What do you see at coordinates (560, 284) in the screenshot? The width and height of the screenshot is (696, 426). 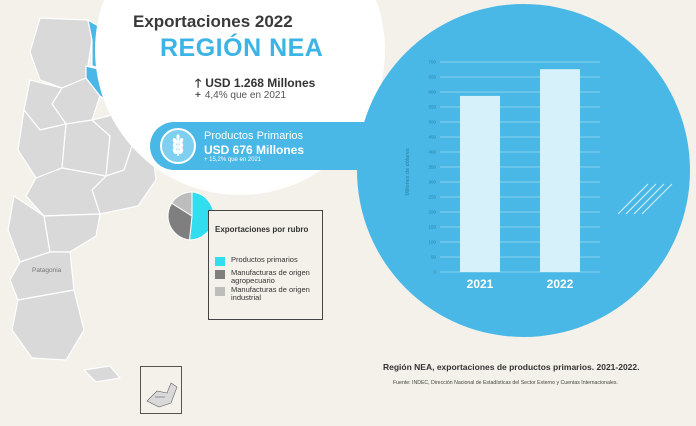 I see `x-category-label: 2022` at bounding box center [560, 284].